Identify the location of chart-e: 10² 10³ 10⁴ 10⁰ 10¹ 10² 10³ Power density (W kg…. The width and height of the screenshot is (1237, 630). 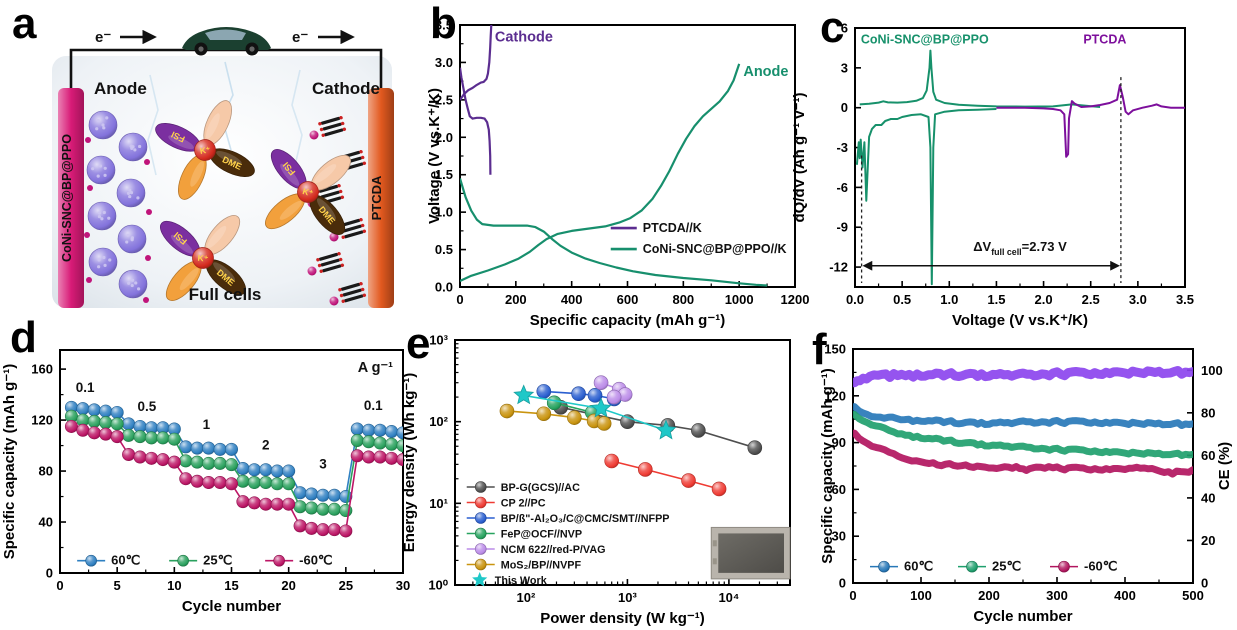
(596, 480).